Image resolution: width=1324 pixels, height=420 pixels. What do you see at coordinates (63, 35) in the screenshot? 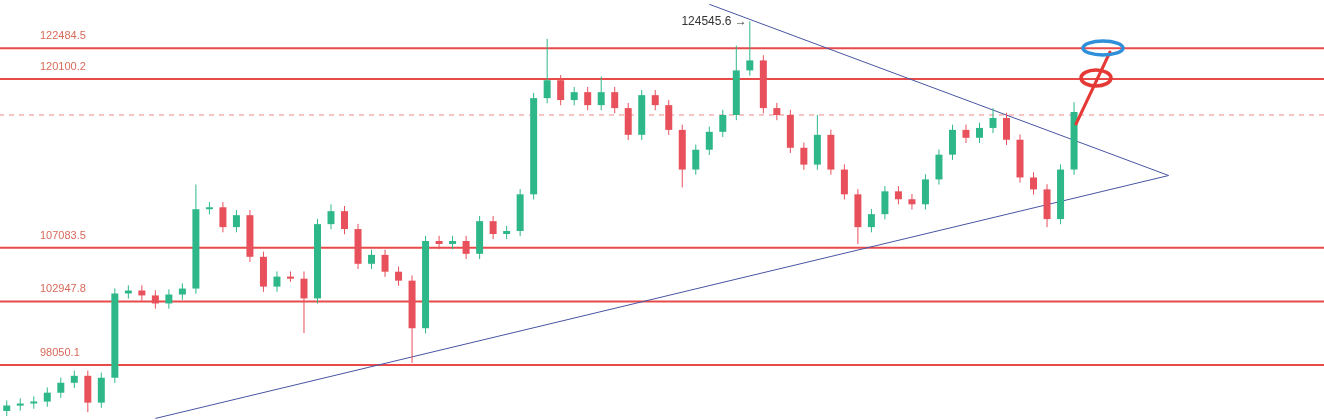
I see `ref-line-label: 122484.5` at bounding box center [63, 35].